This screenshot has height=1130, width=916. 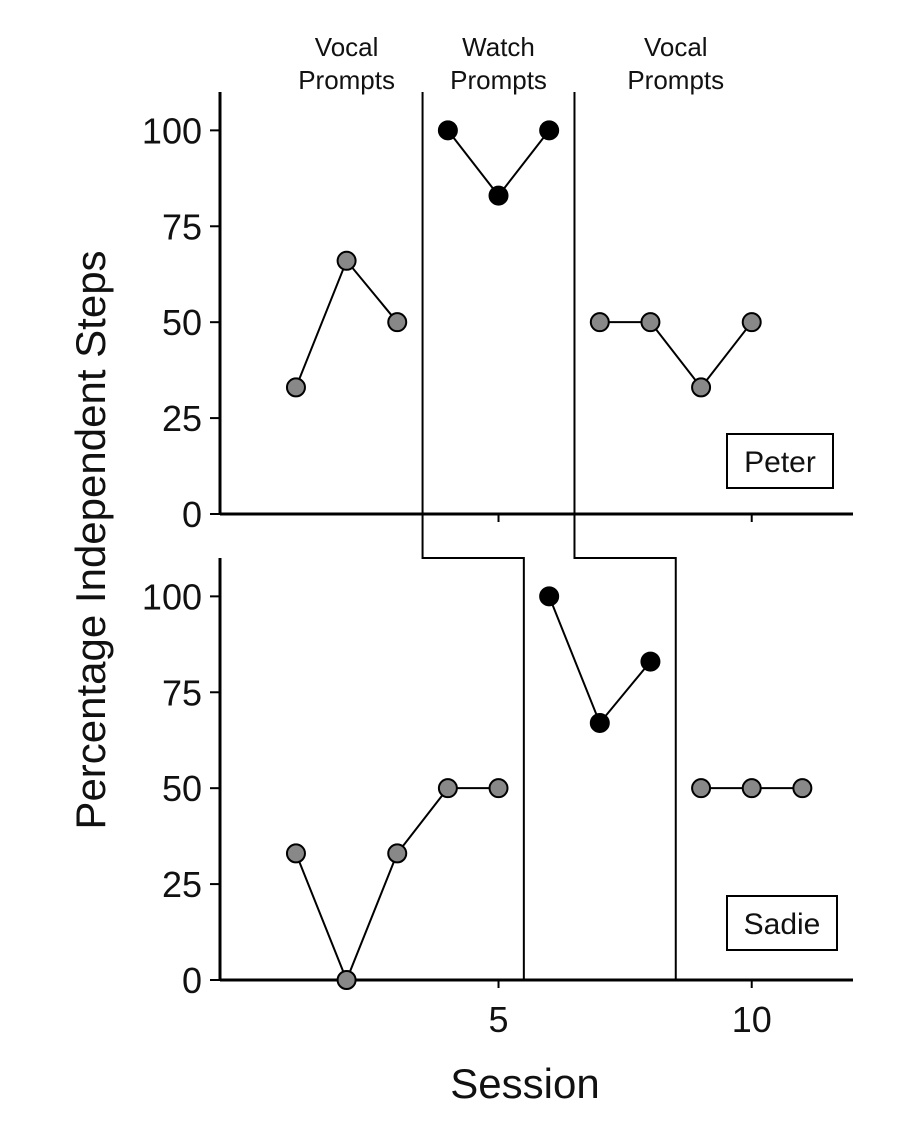 What do you see at coordinates (397, 885) in the screenshot?
I see `panel-sadie-series-1-line` at bounding box center [397, 885].